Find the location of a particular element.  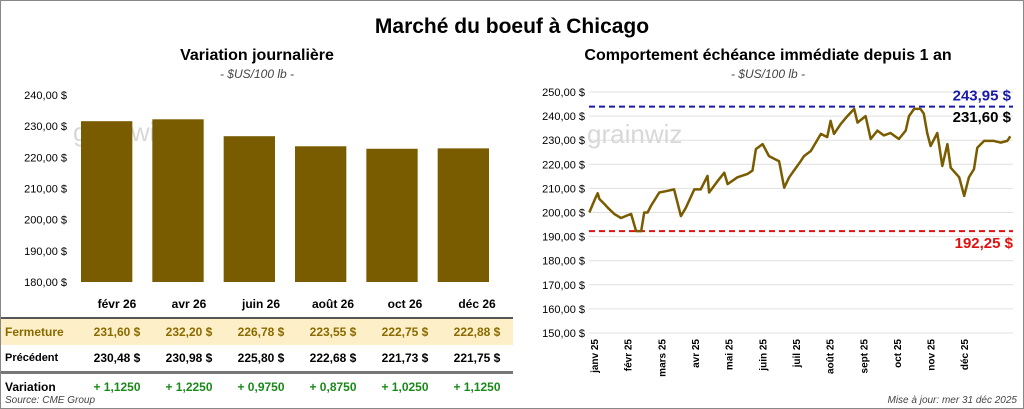

col-header: oct 26 is located at coordinates (405, 305).